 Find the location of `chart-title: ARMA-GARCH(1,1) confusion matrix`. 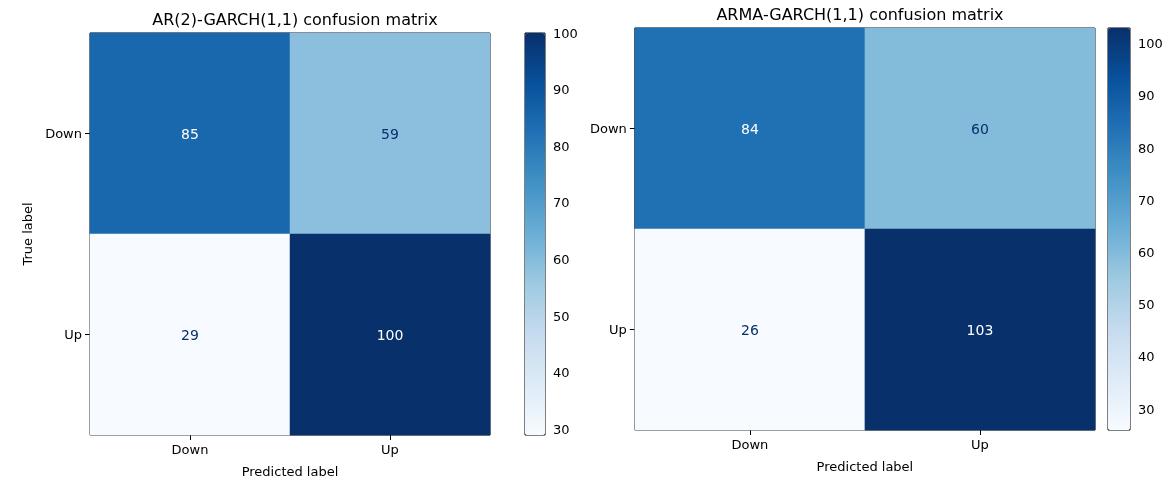

chart-title: ARMA-GARCH(1,1) confusion matrix is located at coordinates (860, 14).